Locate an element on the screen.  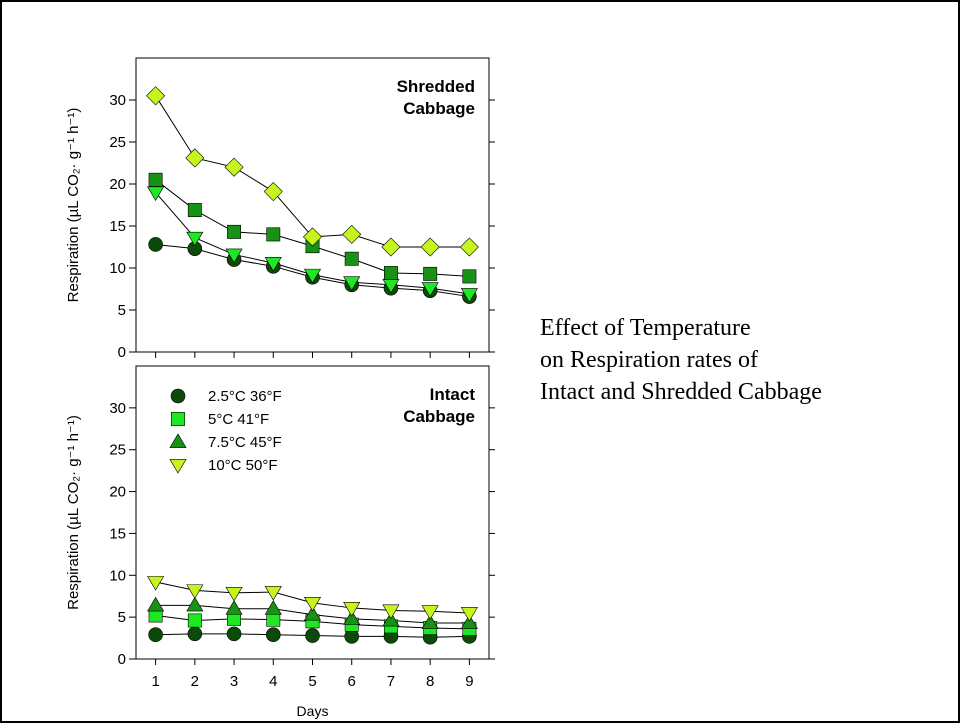
x-tick-label: 1 is located at coordinates (155, 681).